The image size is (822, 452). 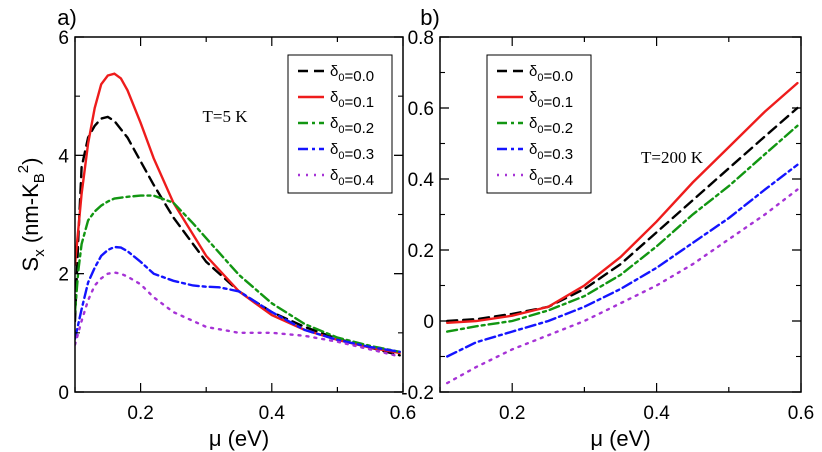 What do you see at coordinates (63, 38) in the screenshot?
I see `y-tick-label: 6` at bounding box center [63, 38].